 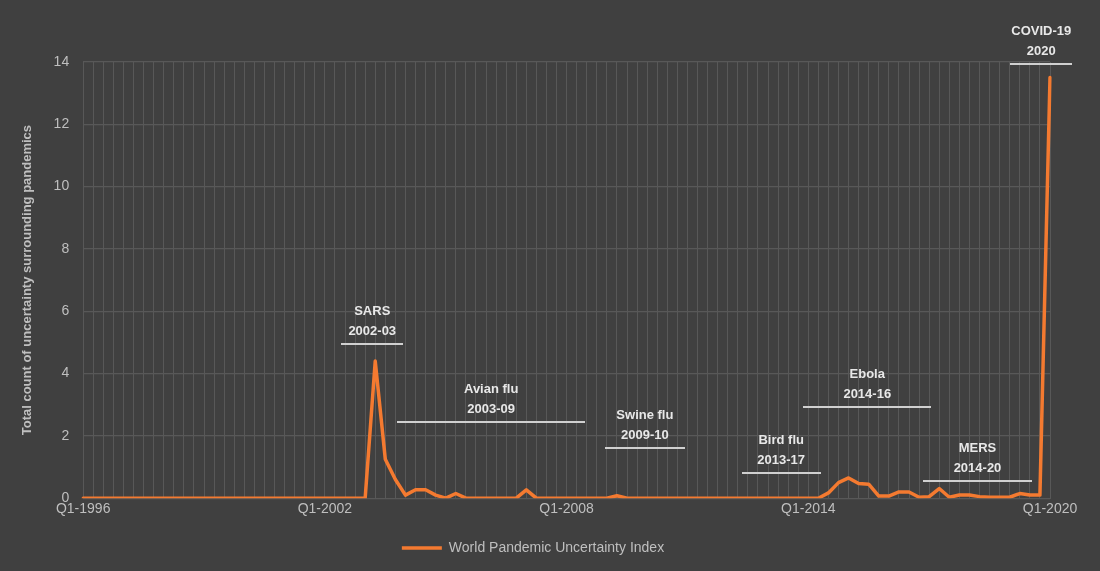 I want to click on legend-label: World Pandemic Uncertainty Index, so click(x=556, y=546).